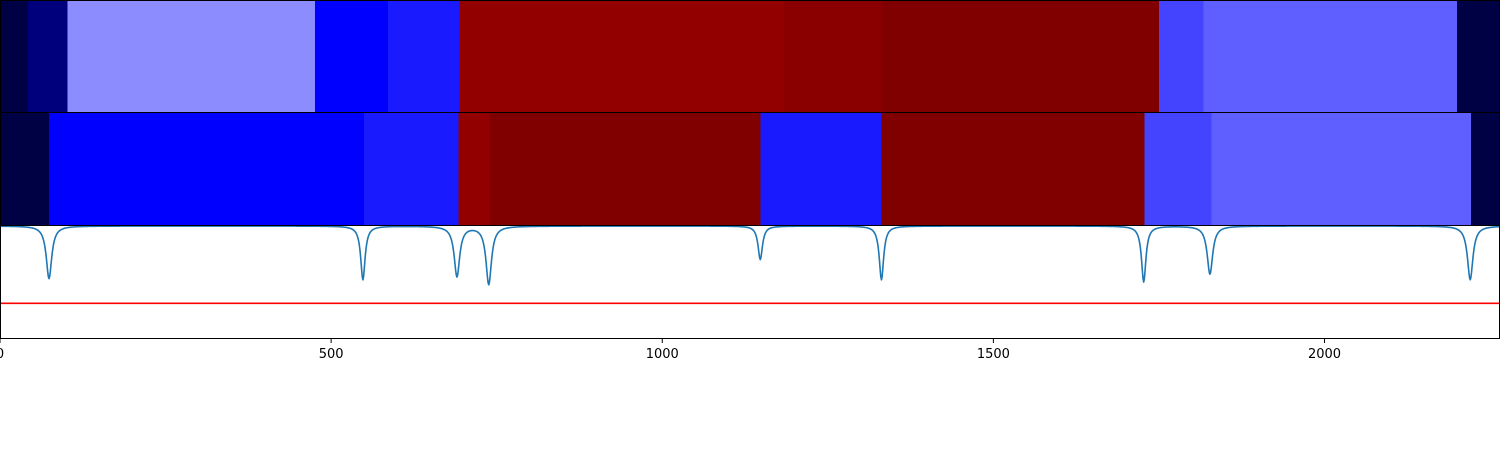  I want to click on x-tick-label-2: 1000, so click(662, 354).